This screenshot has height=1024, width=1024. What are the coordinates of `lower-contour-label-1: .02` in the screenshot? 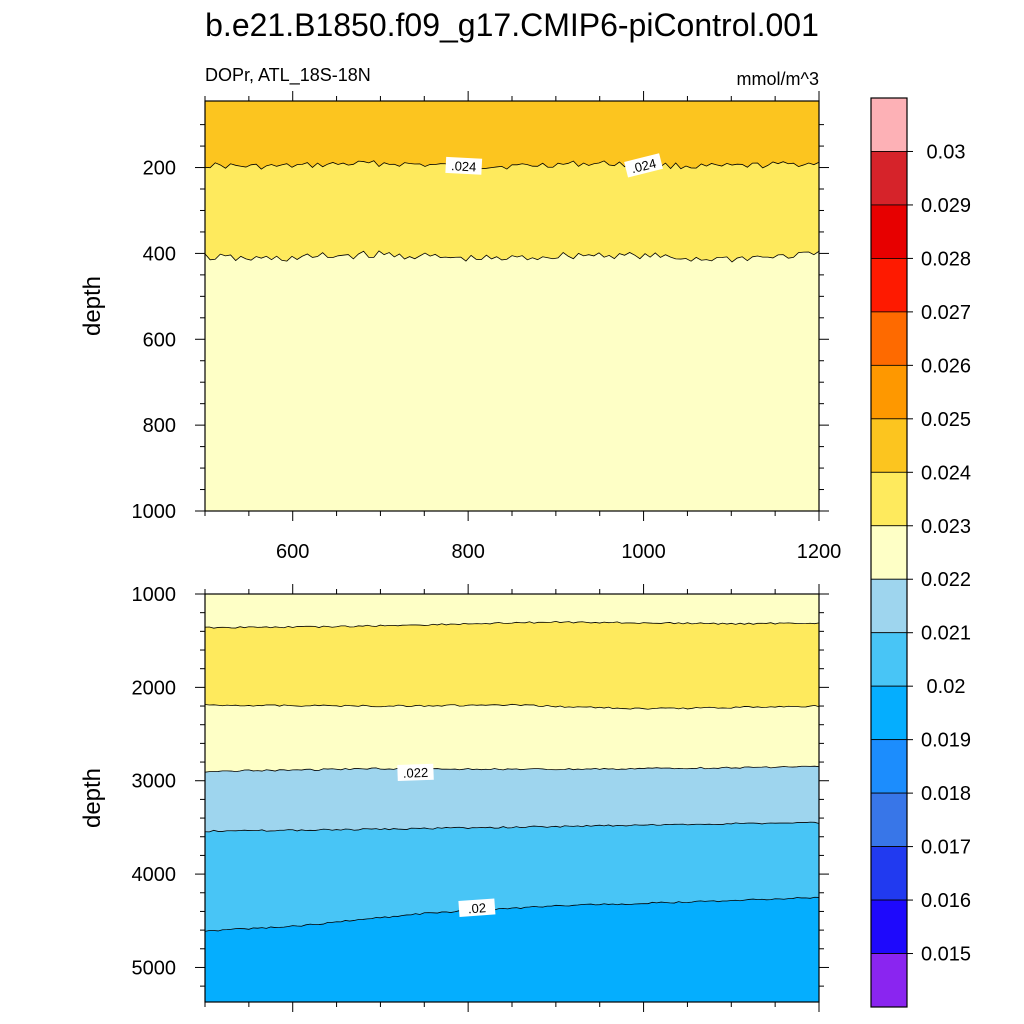 It's located at (477, 907).